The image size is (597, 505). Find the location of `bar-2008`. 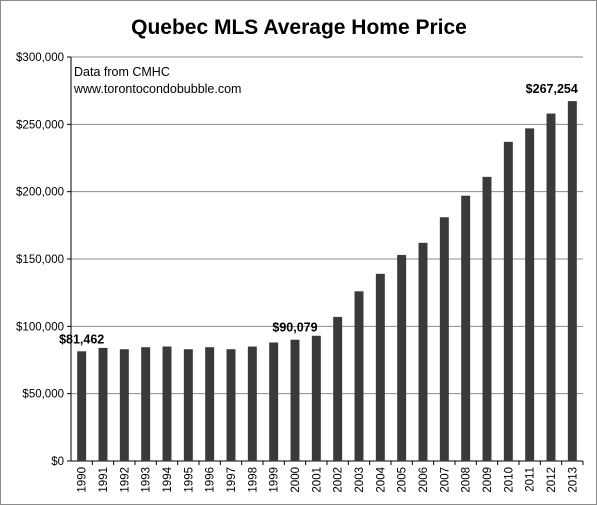

bar-2008 is located at coordinates (466, 328).